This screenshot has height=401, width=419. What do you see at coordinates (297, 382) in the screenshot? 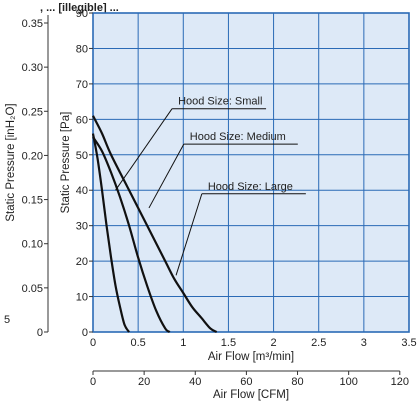
I see `x-secondary-tick-label: 80` at bounding box center [297, 382].